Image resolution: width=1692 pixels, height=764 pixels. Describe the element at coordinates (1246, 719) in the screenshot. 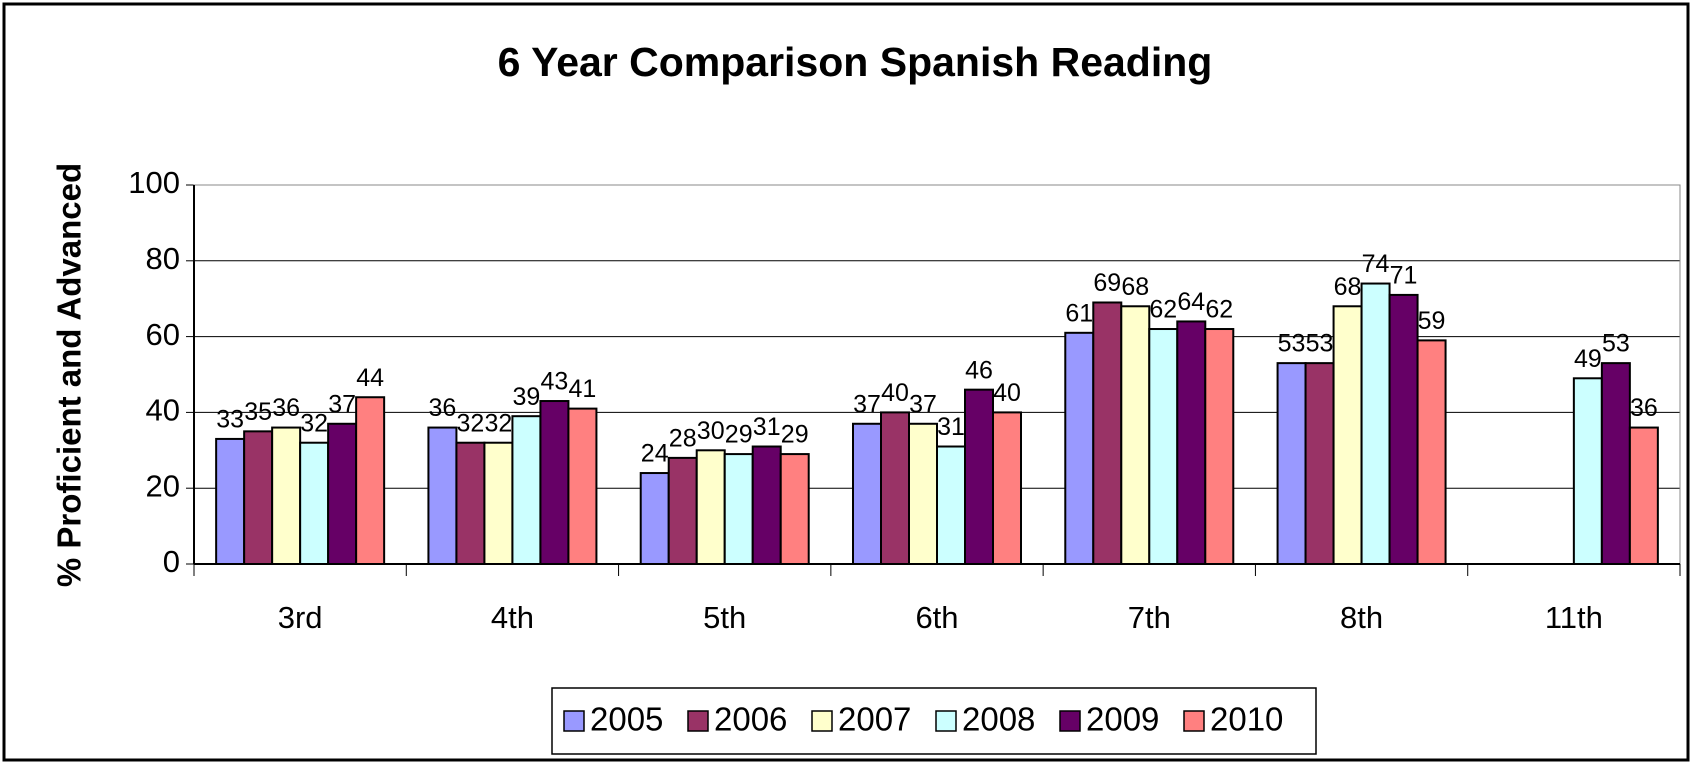

I see `legend-label: 2010` at that location.